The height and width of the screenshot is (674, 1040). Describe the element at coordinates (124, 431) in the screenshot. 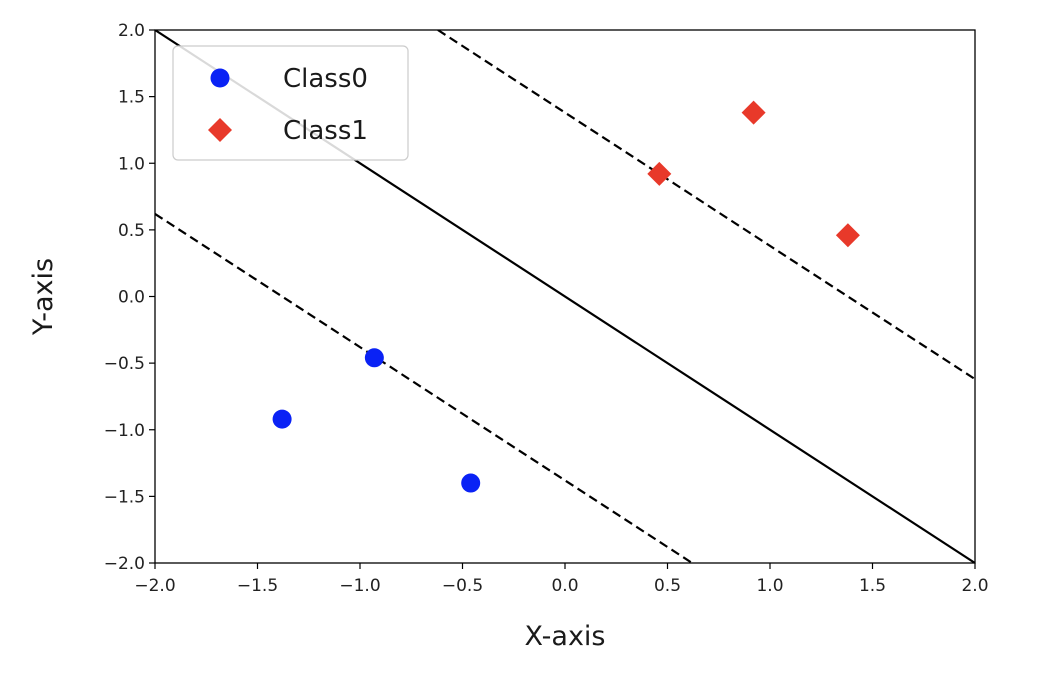

I see `y-tick-label: −1.0` at that location.